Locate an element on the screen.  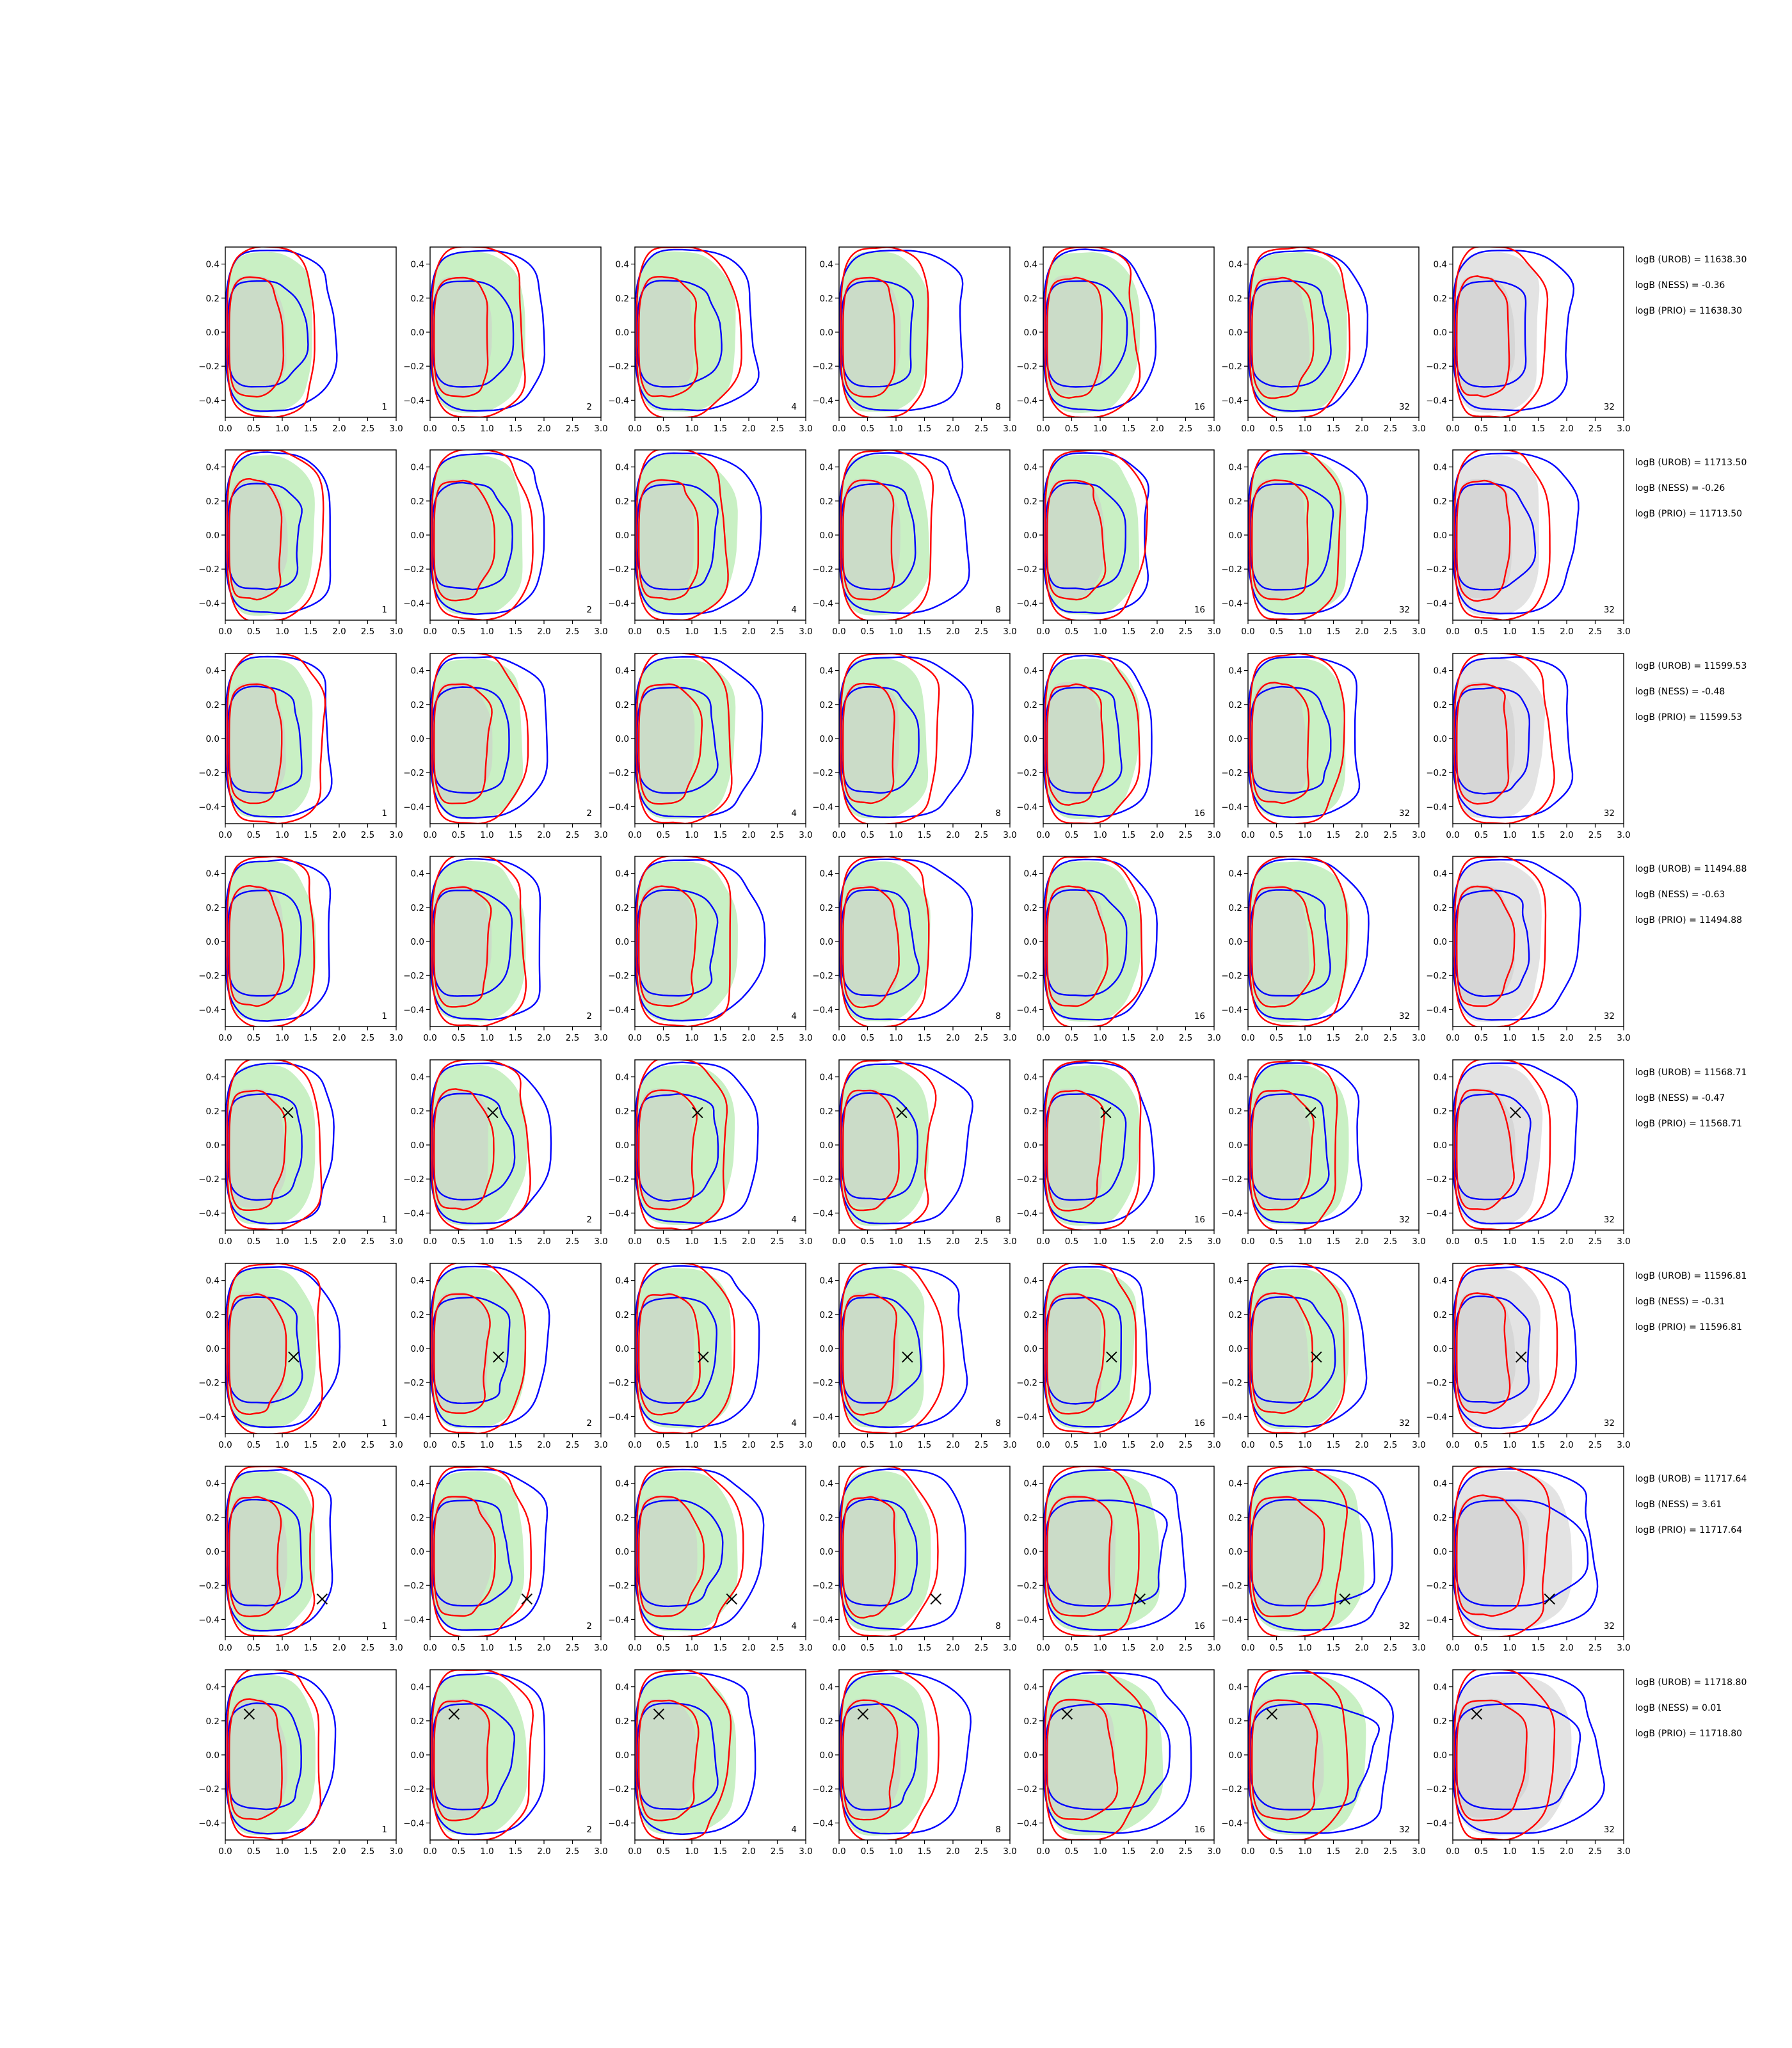
panel-label: 8 is located at coordinates (998, 610).